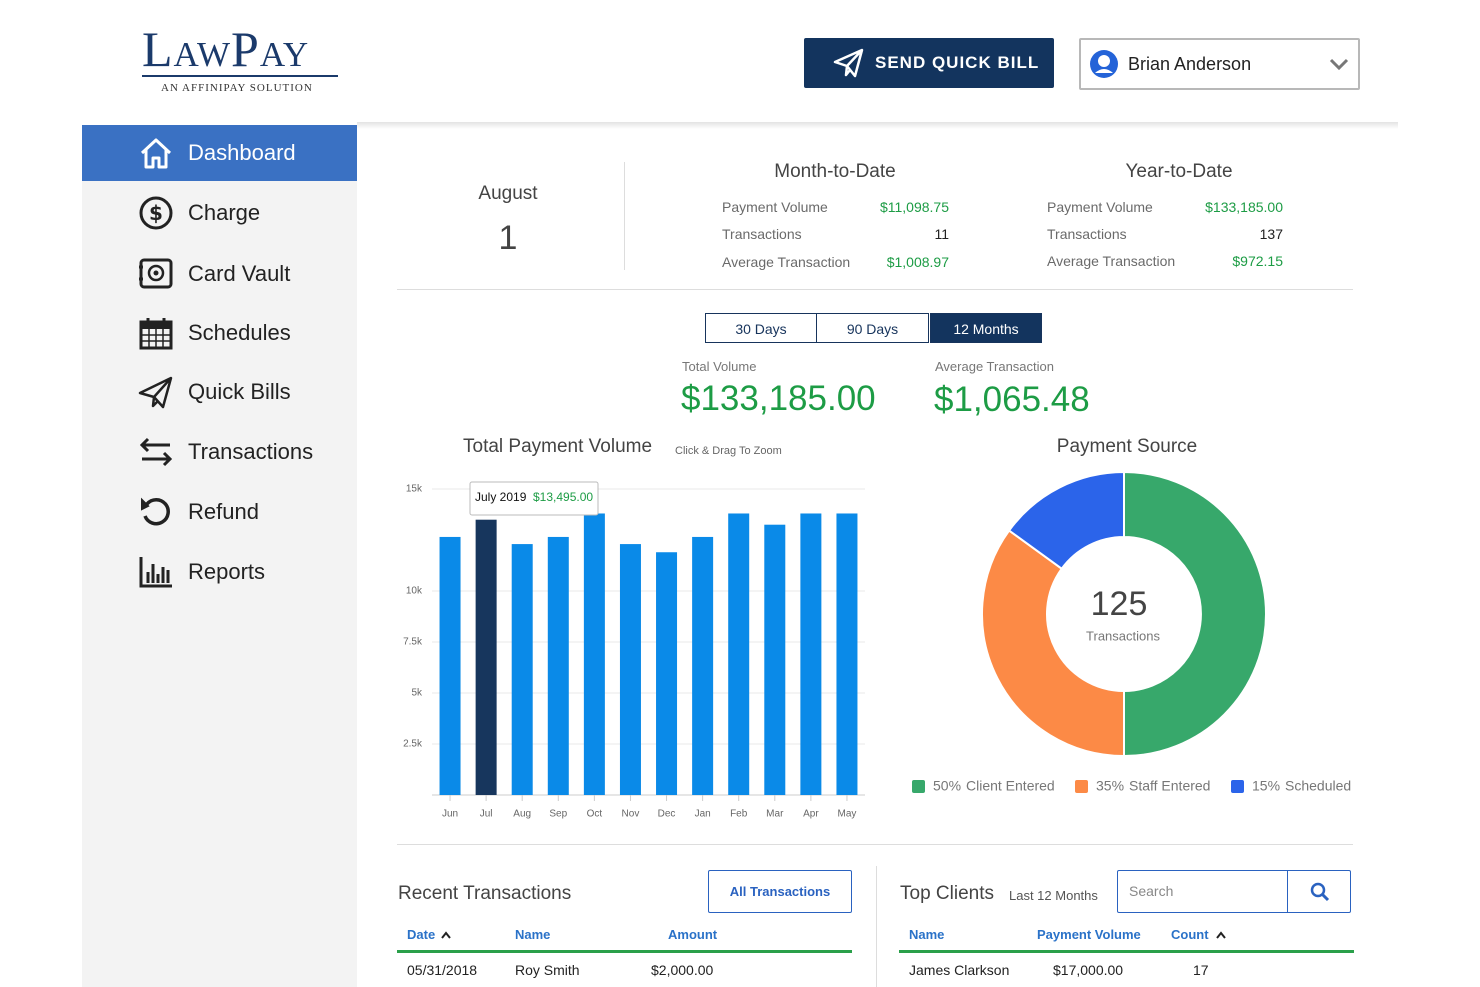 This screenshot has width=1480, height=987. I want to click on y-tick-label: 5k, so click(417, 693).